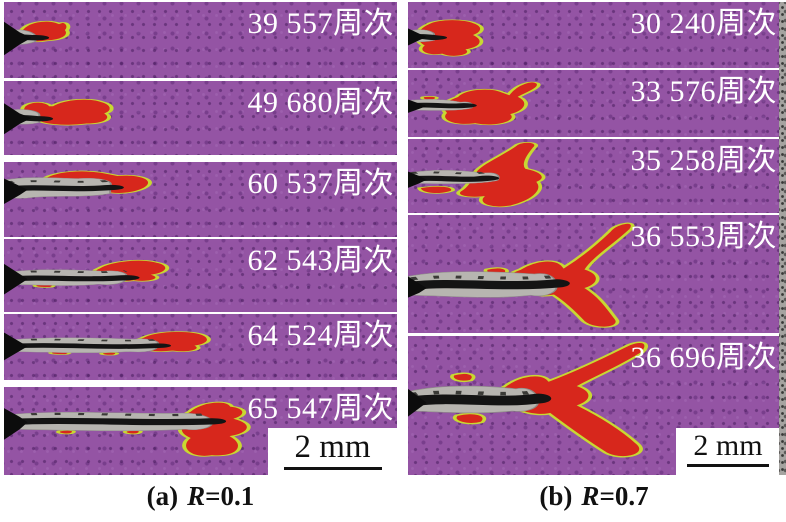  I want to click on cycle-count-label: 62 543周次, so click(320, 260).